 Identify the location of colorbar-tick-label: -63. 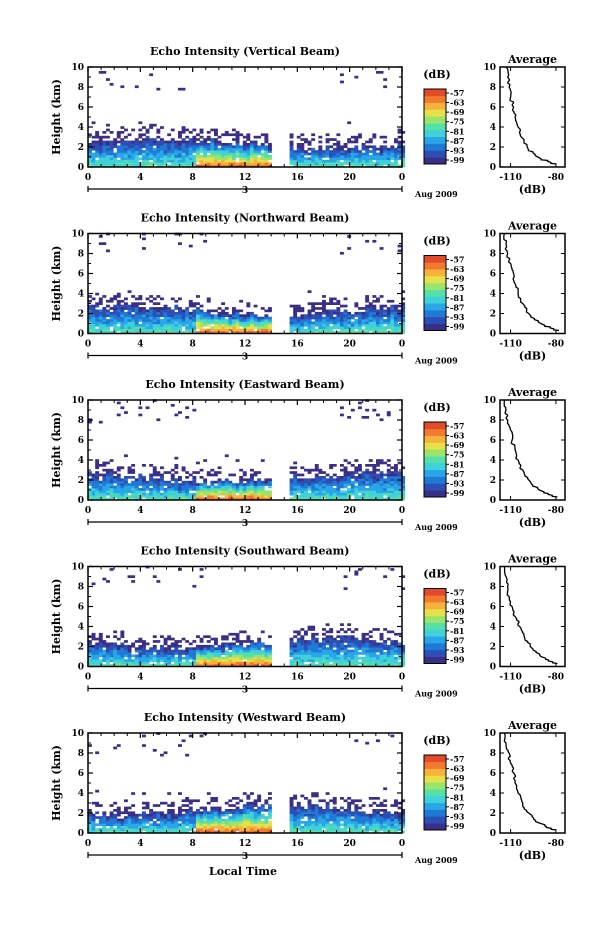
(457, 269).